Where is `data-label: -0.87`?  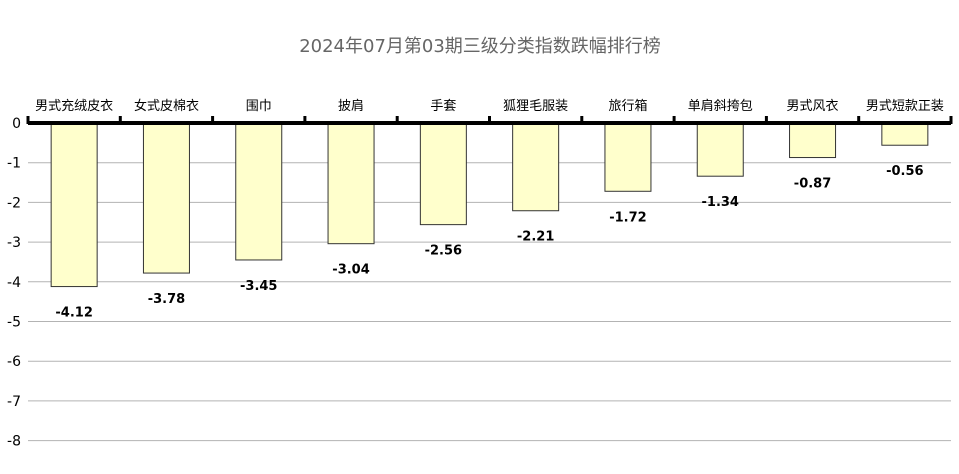 data-label: -0.87 is located at coordinates (812, 184).